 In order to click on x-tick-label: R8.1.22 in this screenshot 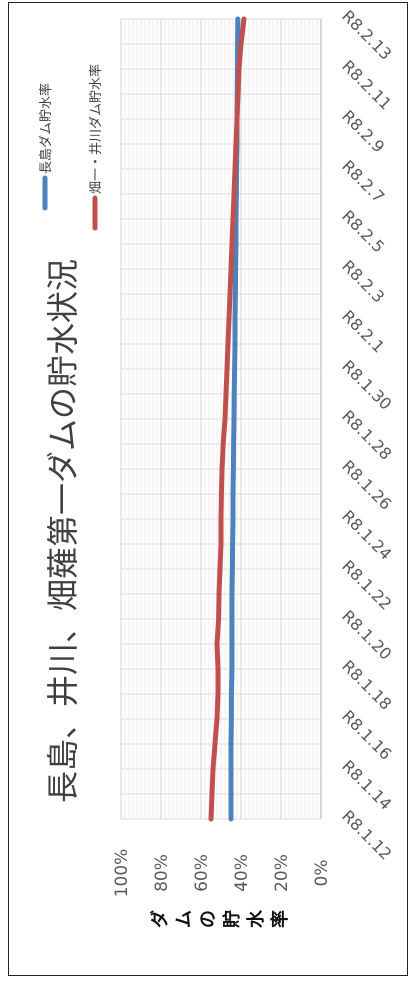, I will do `click(366, 584)`.